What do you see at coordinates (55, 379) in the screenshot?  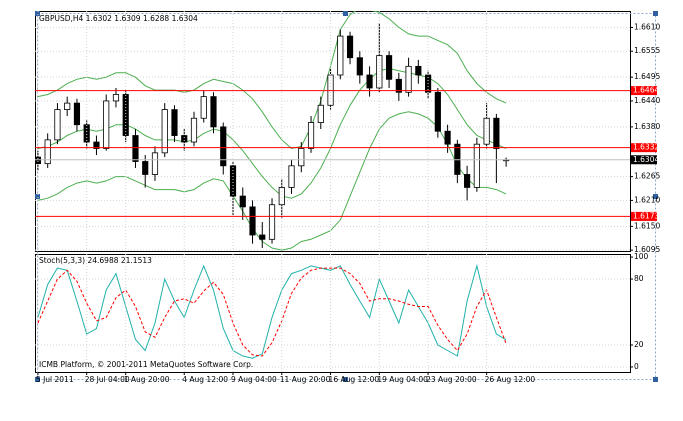 I see `x-tick-label: 5 Jul 2011` at bounding box center [55, 379].